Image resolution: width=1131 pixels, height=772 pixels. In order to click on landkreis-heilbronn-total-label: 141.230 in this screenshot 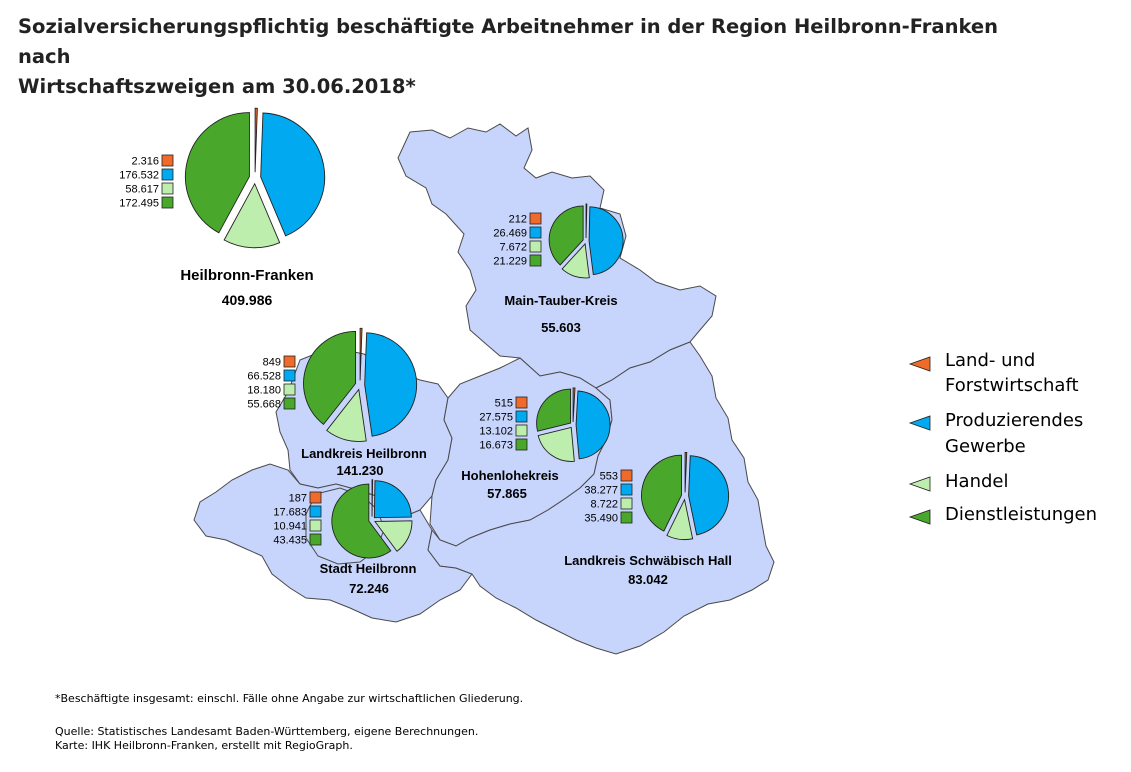, I will do `click(360, 470)`.